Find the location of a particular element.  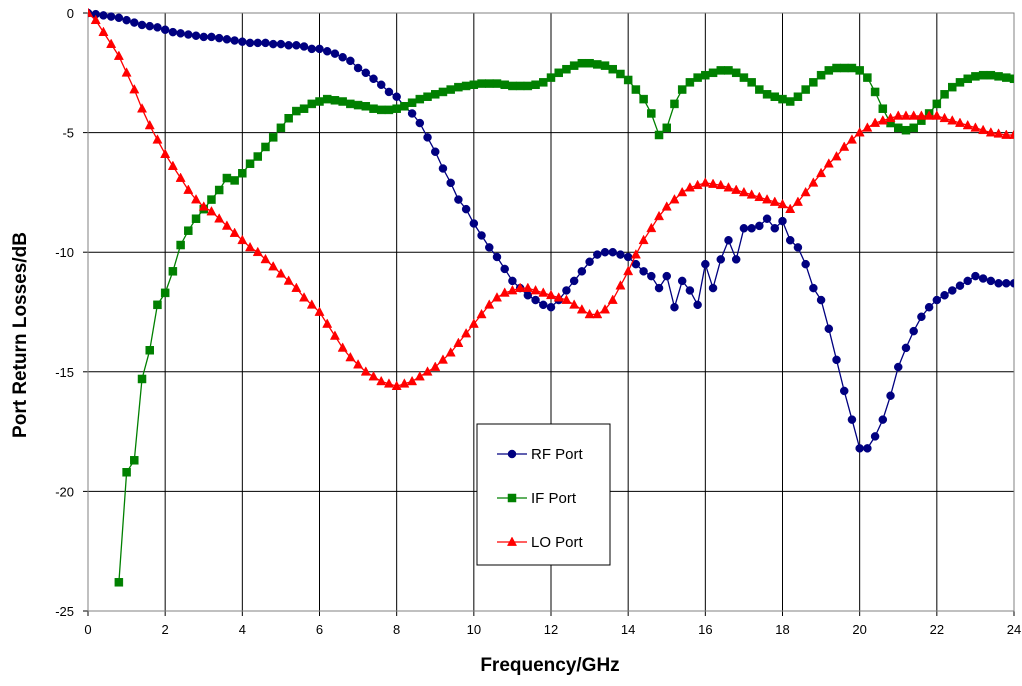

x-tick-label: 6 is located at coordinates (319, 629).